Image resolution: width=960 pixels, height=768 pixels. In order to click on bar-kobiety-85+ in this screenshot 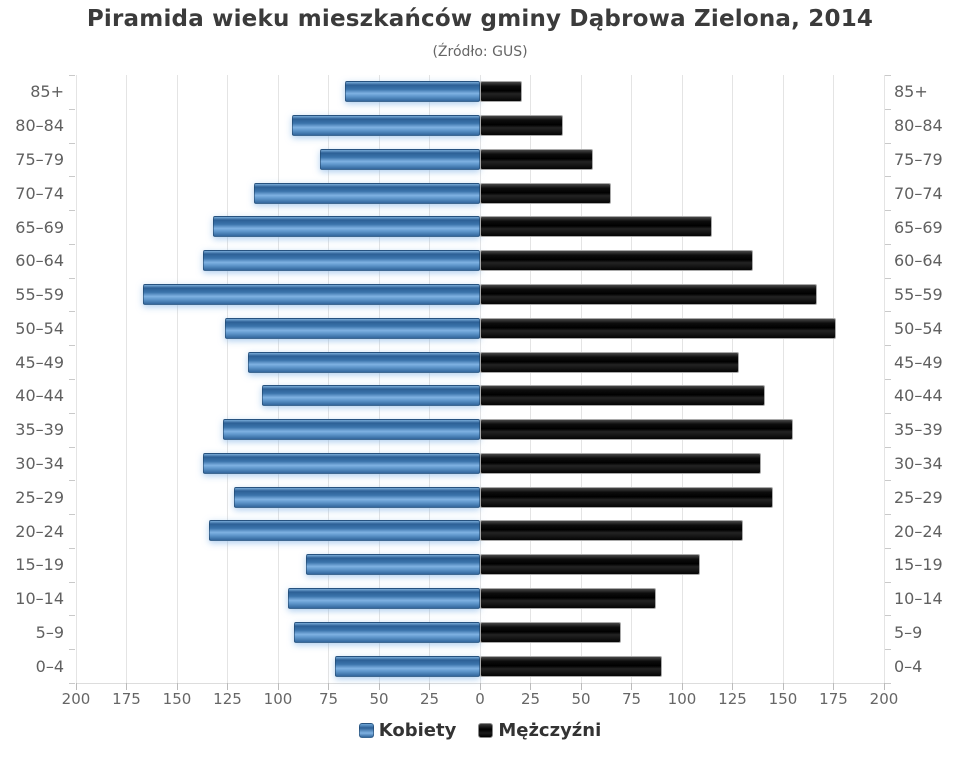, I will do `click(412, 92)`.